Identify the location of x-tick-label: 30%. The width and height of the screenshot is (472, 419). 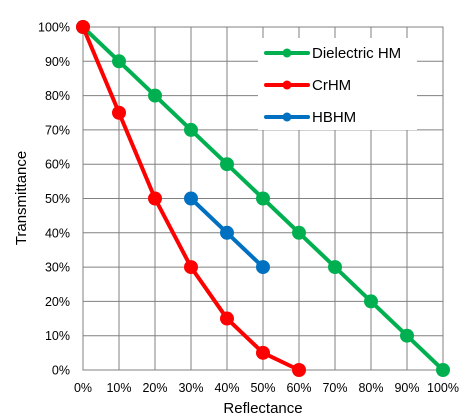
(190, 388).